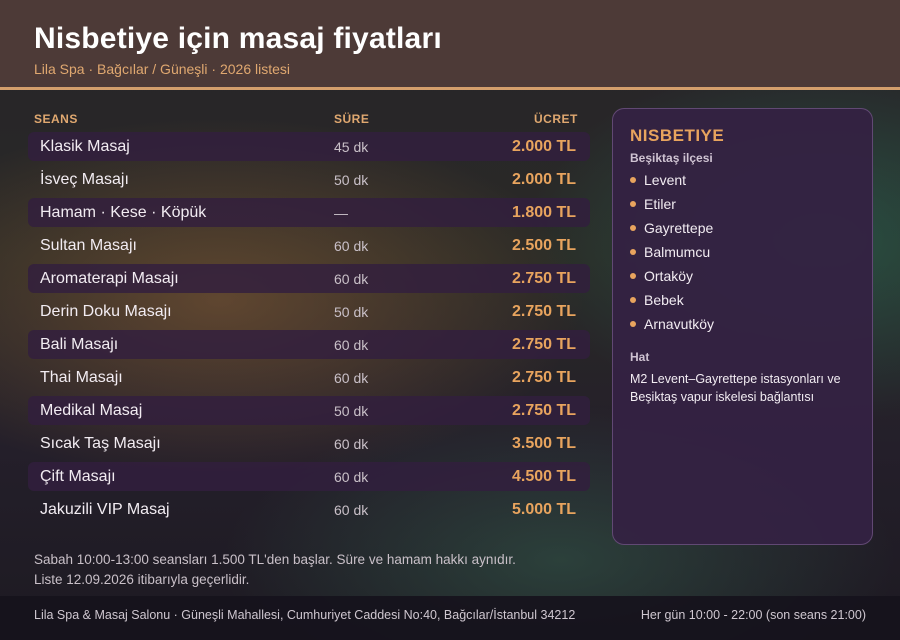 The image size is (900, 640). I want to click on table-row: Jakuzili VIP Masaj 60 dk 5.000 TL, so click(309, 509).